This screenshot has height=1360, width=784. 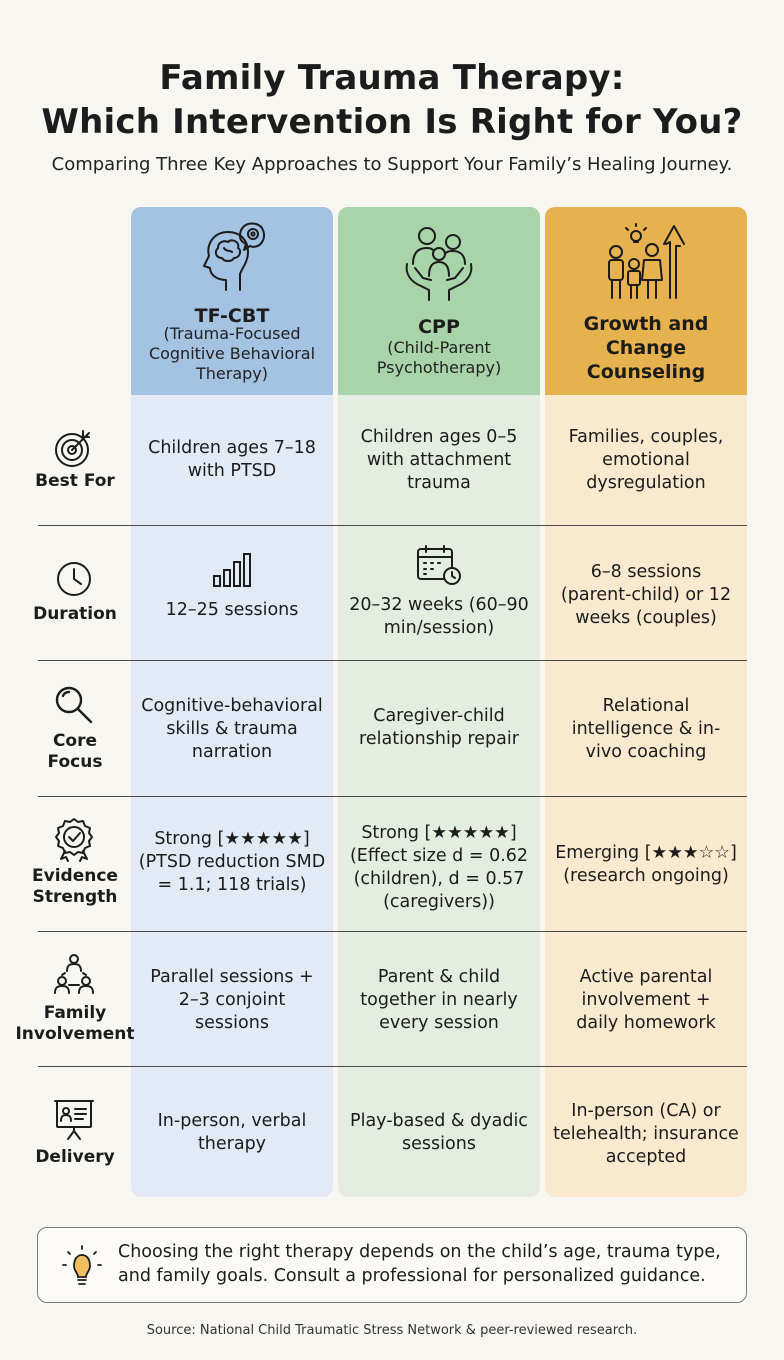 What do you see at coordinates (75, 751) in the screenshot?
I see `row-label-core-focus: Core Focus` at bounding box center [75, 751].